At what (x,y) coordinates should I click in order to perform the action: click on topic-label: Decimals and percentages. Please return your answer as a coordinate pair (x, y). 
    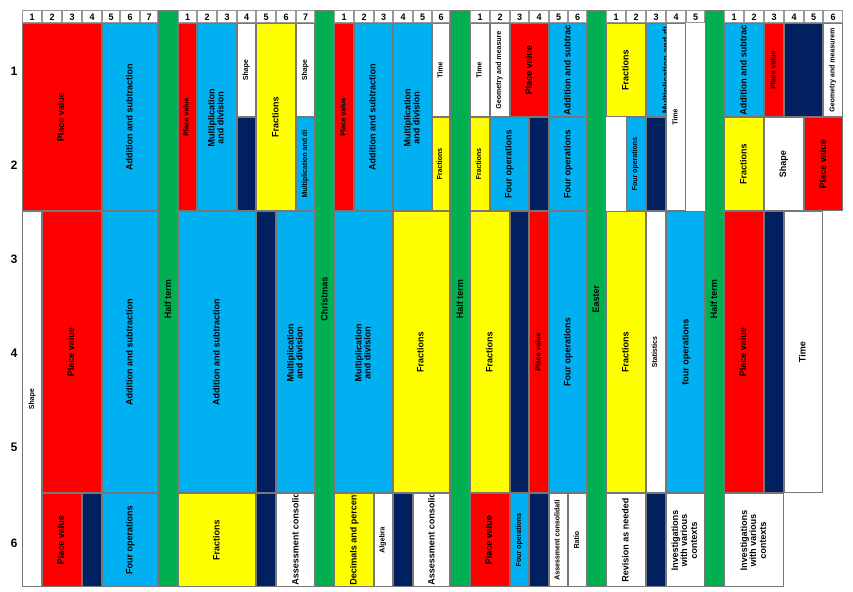
    Looking at the image, I should click on (353, 539).